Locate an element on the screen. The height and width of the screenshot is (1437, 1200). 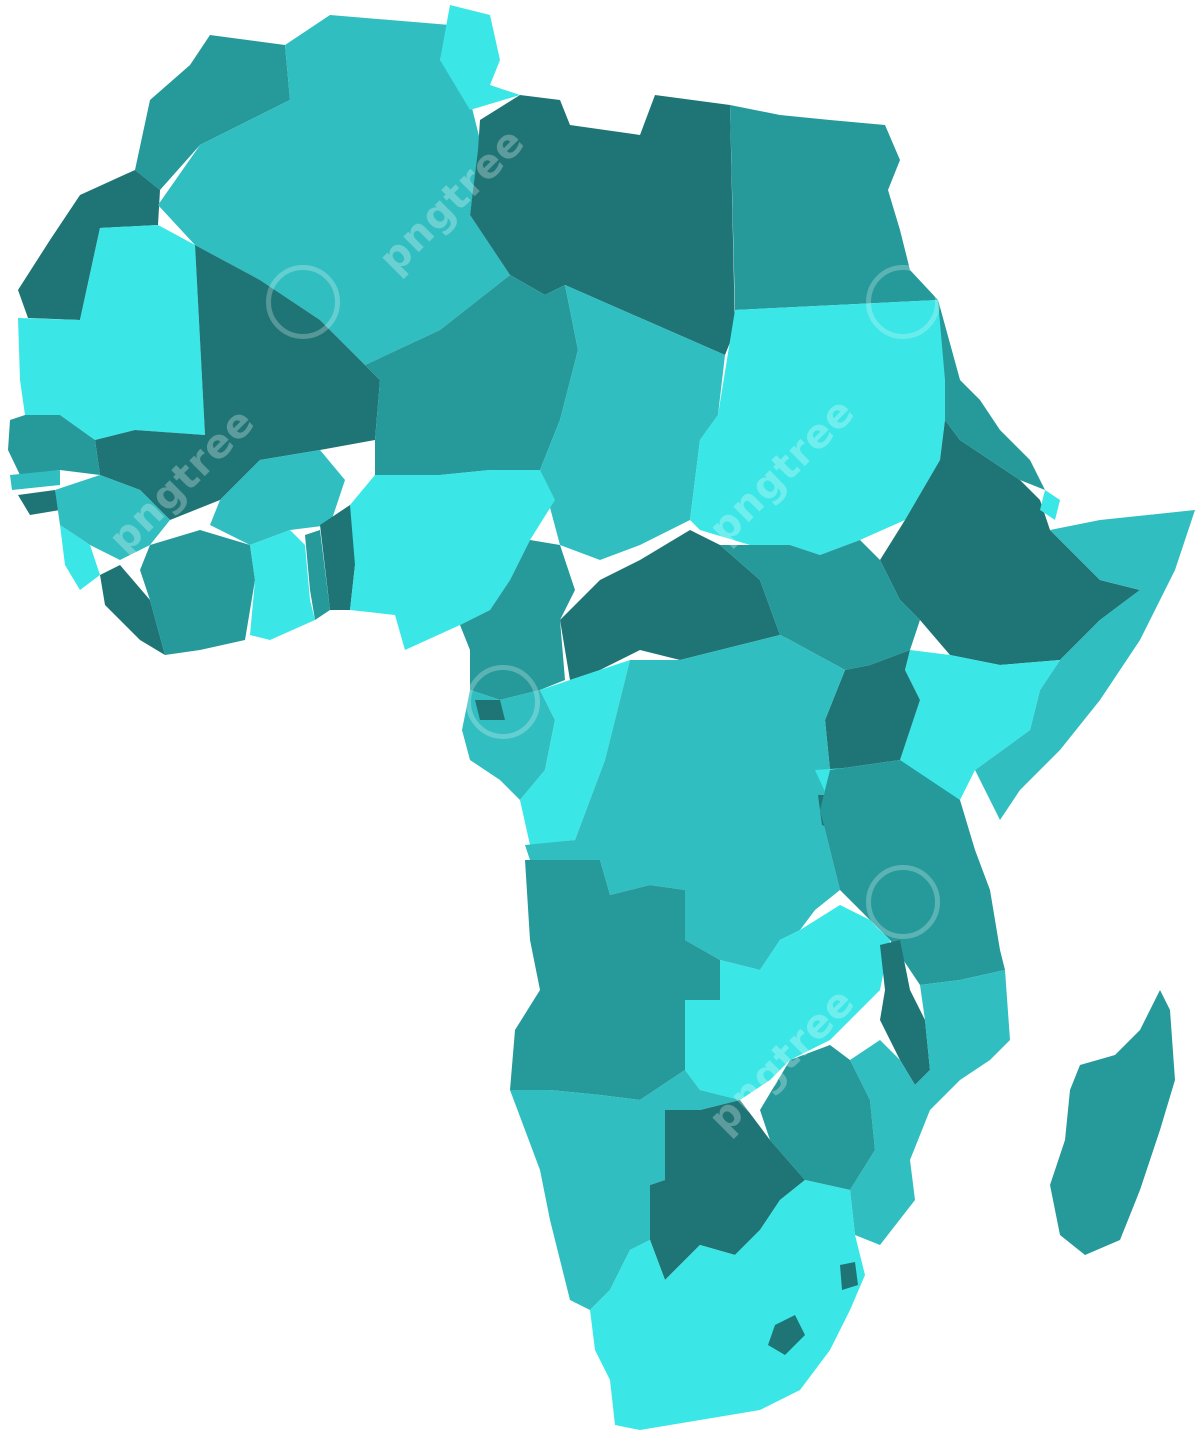
region-somalia is located at coordinates (1085, 665).